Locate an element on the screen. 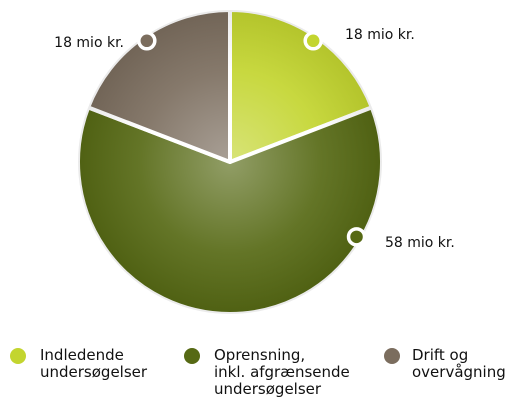 The height and width of the screenshot is (408, 511). legend-label: Indledende undersøgelser is located at coordinates (94, 363).